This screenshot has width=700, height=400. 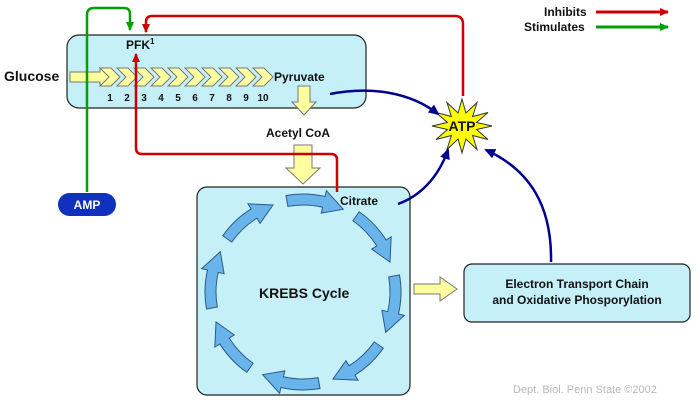 What do you see at coordinates (140, 44) in the screenshot?
I see `pfk-label: PFK1` at bounding box center [140, 44].